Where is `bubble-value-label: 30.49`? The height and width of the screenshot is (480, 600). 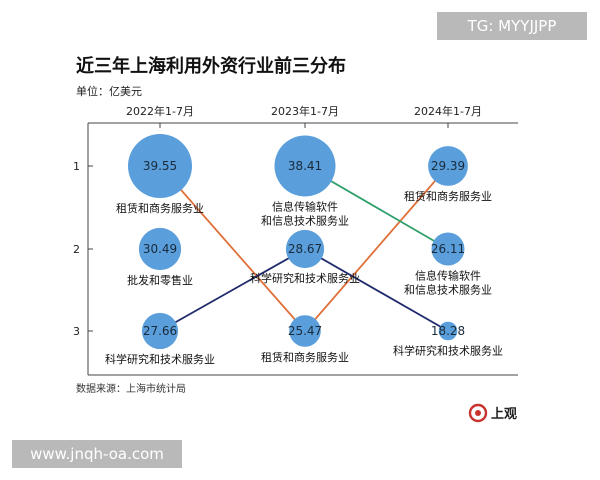
bubble-value-label: 30.49 is located at coordinates (160, 249).